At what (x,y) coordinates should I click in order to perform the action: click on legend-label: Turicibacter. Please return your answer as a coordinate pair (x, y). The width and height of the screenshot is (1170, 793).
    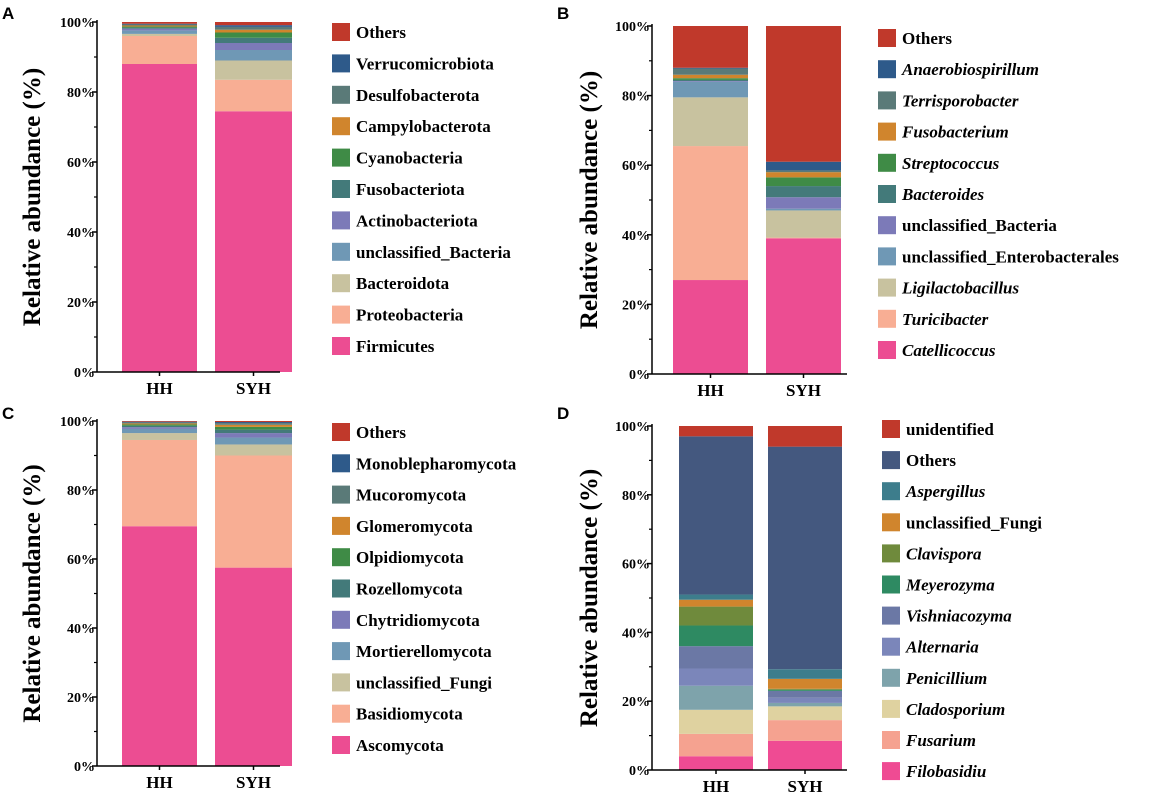
    Looking at the image, I should click on (945, 319).